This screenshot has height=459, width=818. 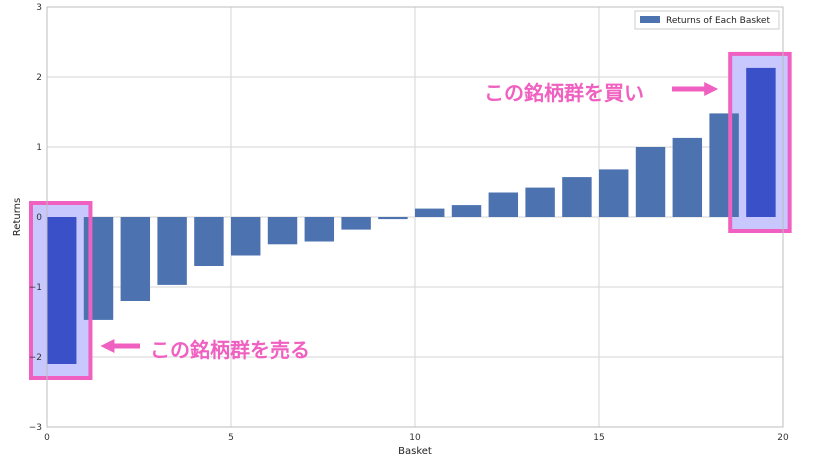 I want to click on legend-swatch, so click(x=650, y=19).